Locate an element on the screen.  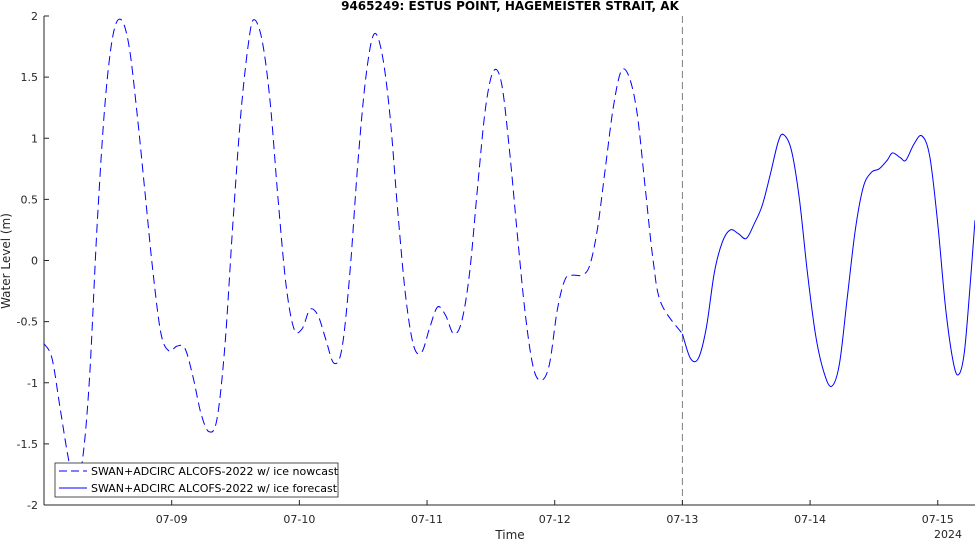
x-tick-label: 07-15 is located at coordinates (938, 519).